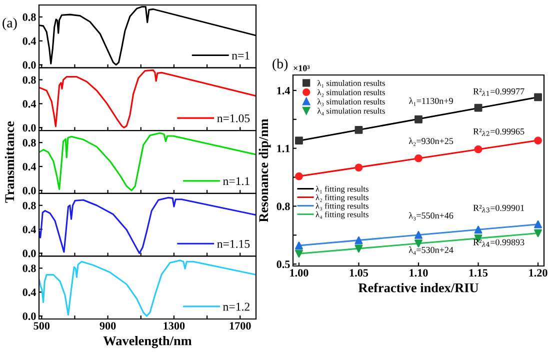 This screenshot has height=357, width=550. Describe the element at coordinates (498, 132) in the screenshot. I see `annotation: R²$_{λ2}$=0.99965` at that location.